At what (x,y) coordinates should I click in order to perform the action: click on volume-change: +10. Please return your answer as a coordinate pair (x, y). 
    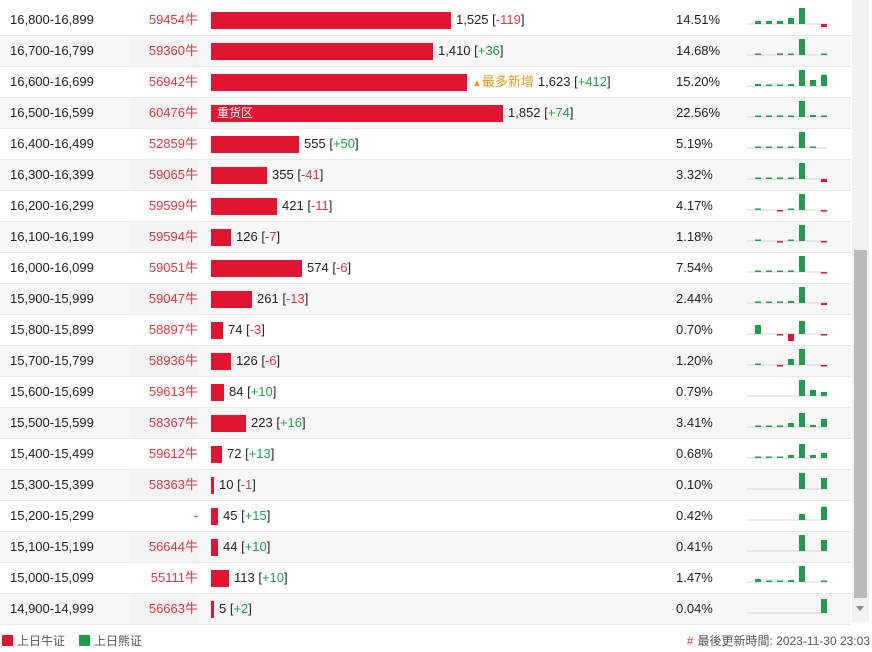
    Looking at the image, I should click on (273, 577).